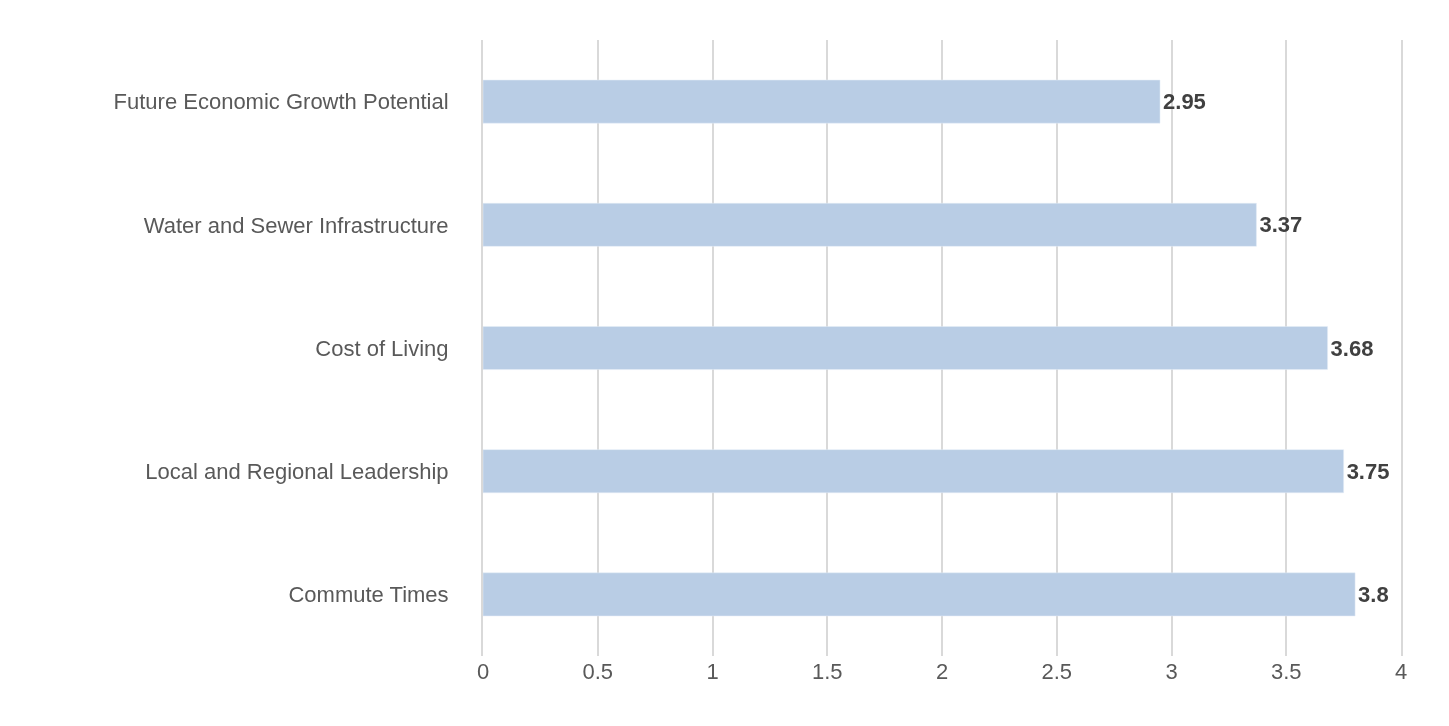 The image size is (1449, 726). I want to click on data-label: 3.75, so click(1368, 471).